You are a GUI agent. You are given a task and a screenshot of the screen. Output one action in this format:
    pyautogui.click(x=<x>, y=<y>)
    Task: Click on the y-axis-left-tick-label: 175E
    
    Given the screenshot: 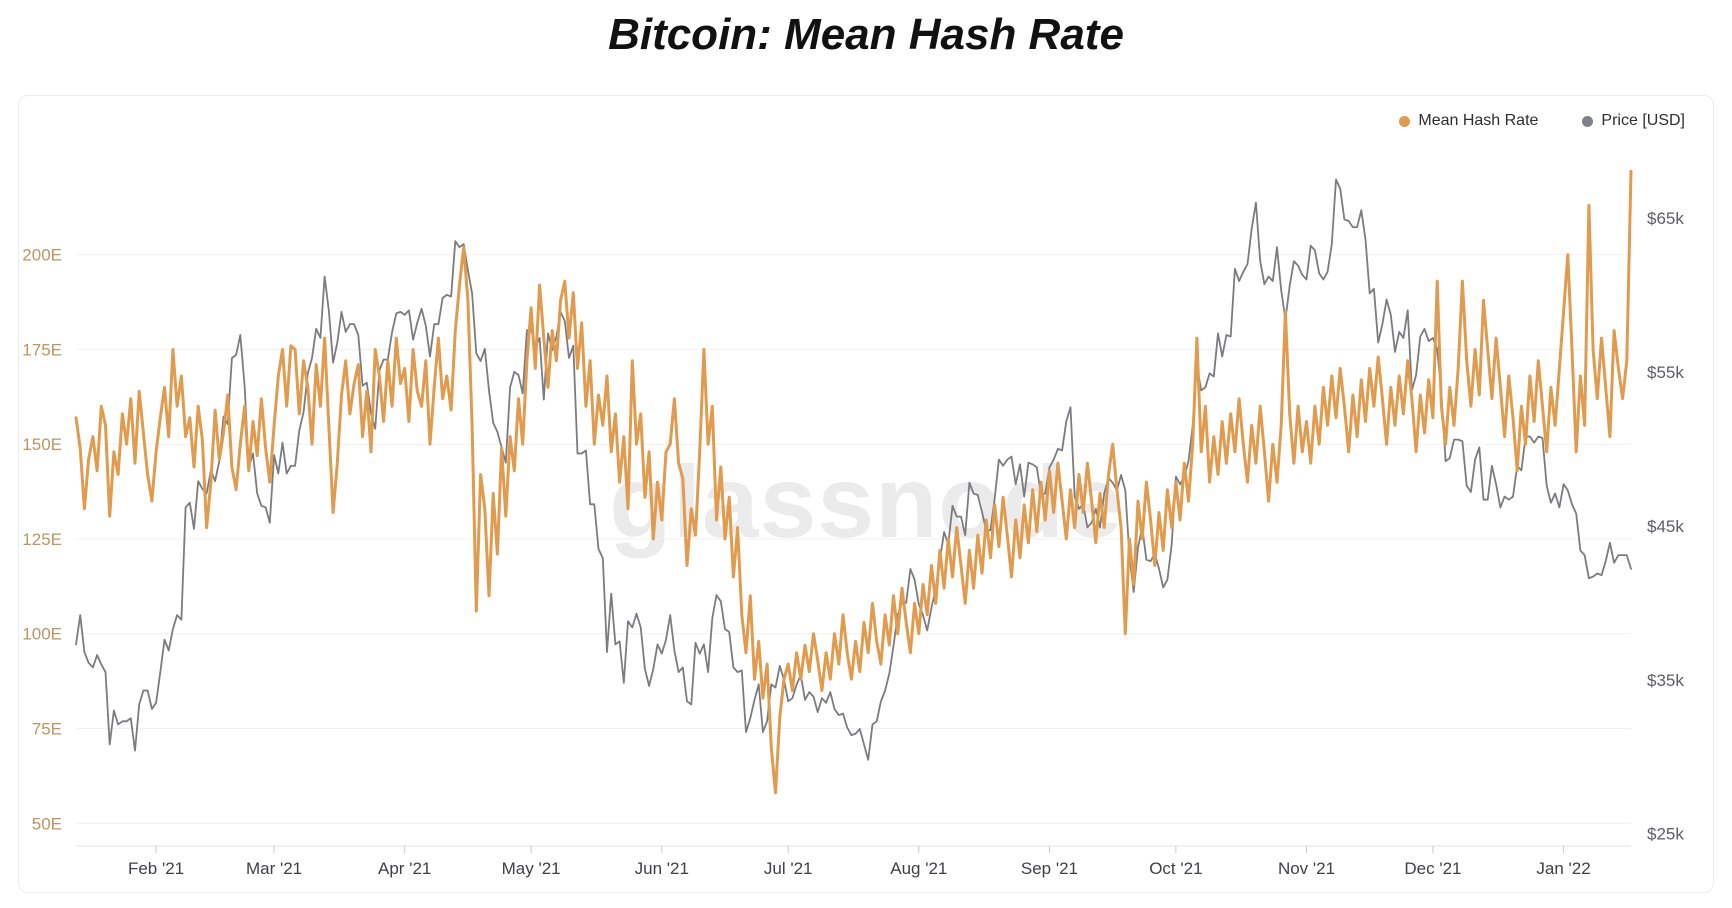 What is the action you would take?
    pyautogui.click(x=42, y=349)
    